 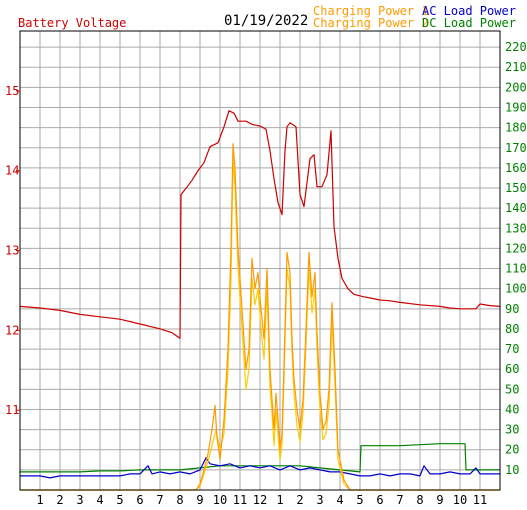 I want to click on right-tick-label: 80, so click(x=512, y=329).